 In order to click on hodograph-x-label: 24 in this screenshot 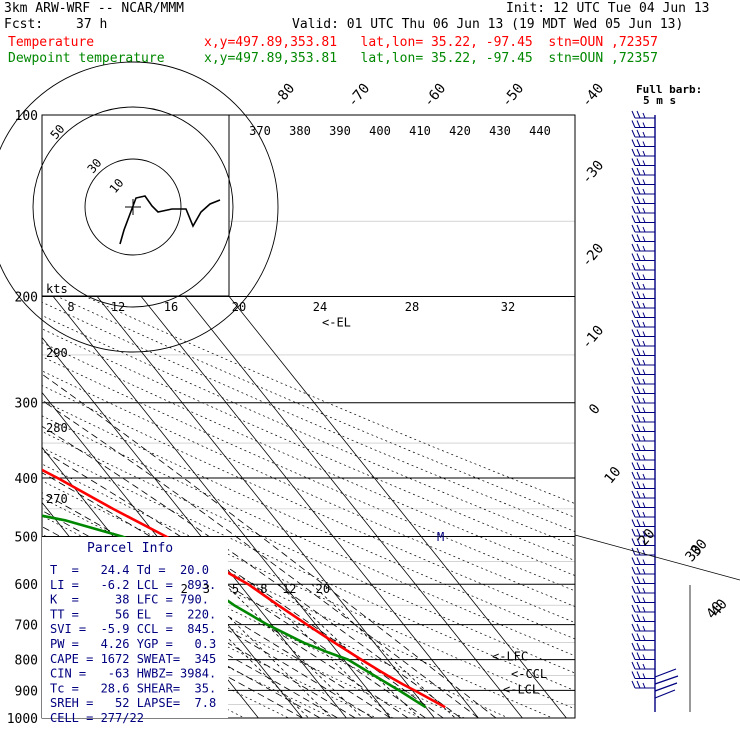, I will do `click(320, 307)`.